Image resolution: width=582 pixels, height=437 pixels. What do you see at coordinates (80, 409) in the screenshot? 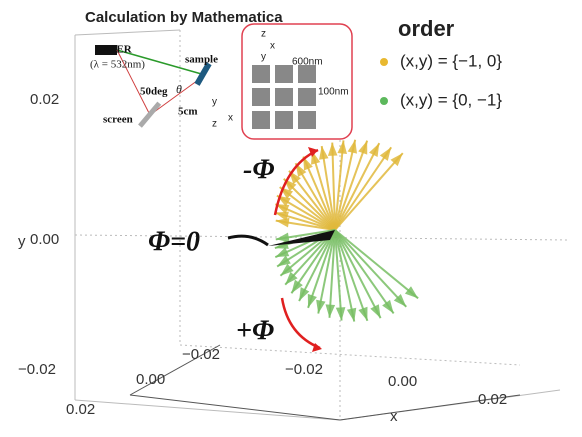
I see `z-tick-label: 0.02` at bounding box center [80, 409].